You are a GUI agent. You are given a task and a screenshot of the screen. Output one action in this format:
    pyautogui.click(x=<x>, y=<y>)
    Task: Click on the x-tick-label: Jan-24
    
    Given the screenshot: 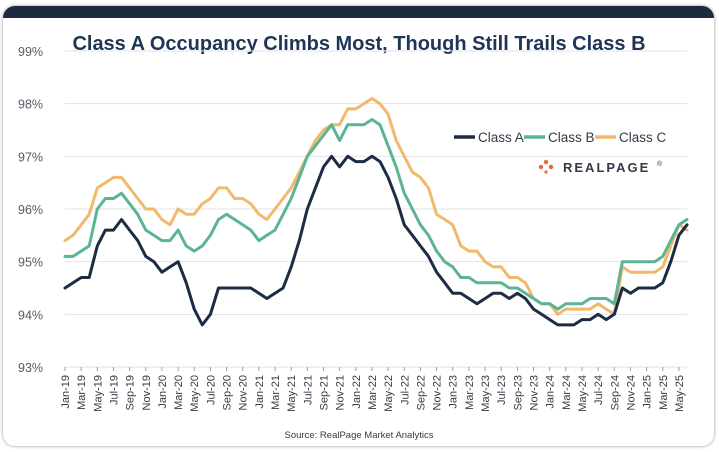 What is the action you would take?
    pyautogui.click(x=551, y=392)
    